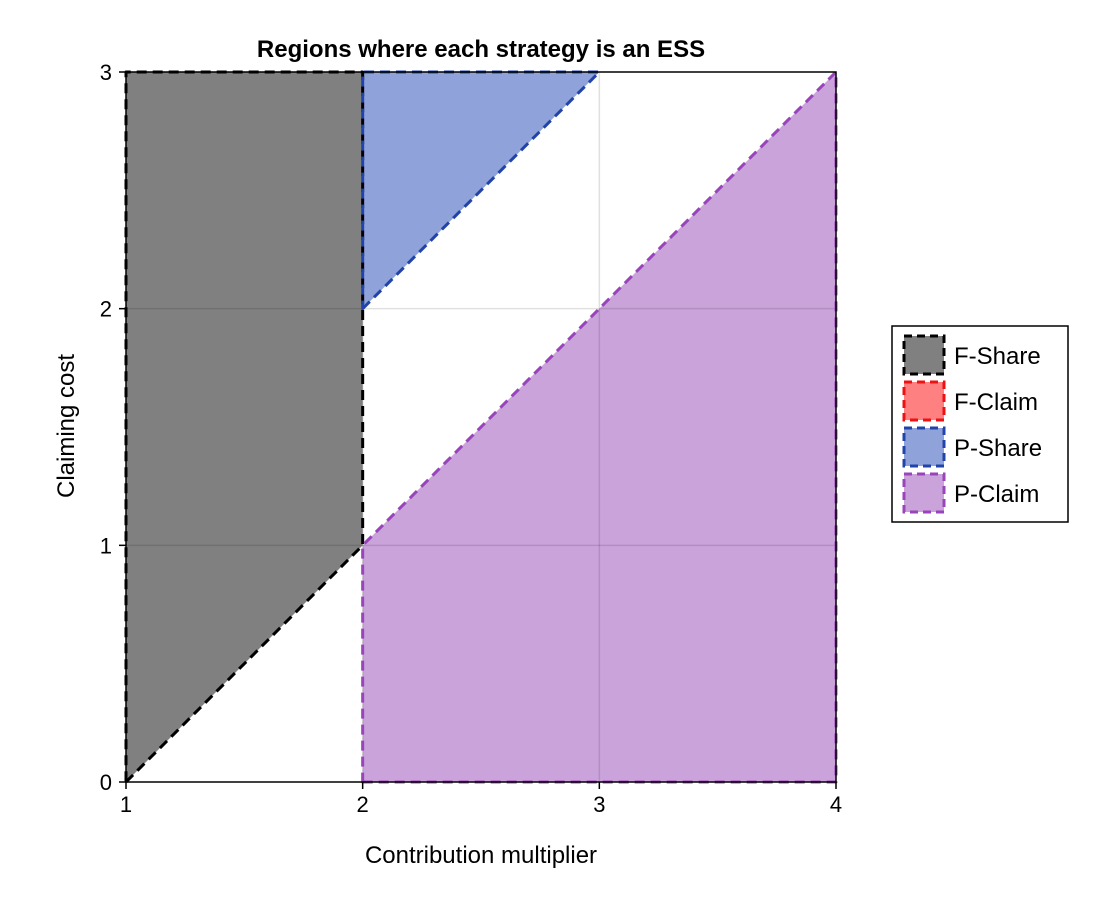 Image resolution: width=1100 pixels, height=900 pixels. Describe the element at coordinates (481, 799) in the screenshot. I see `x-axis-ticks: 1 2 3 4` at that location.